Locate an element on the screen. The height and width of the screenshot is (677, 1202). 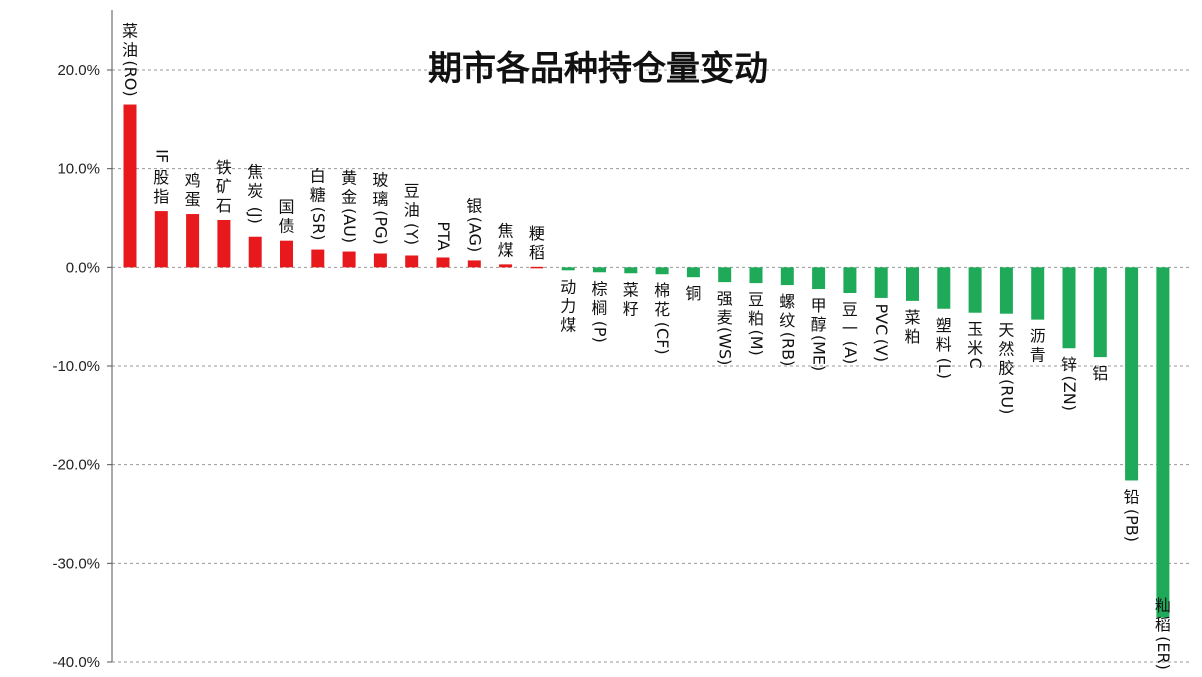
chart-title: 期市各品种持仓量变动 is located at coordinates (598, 69).